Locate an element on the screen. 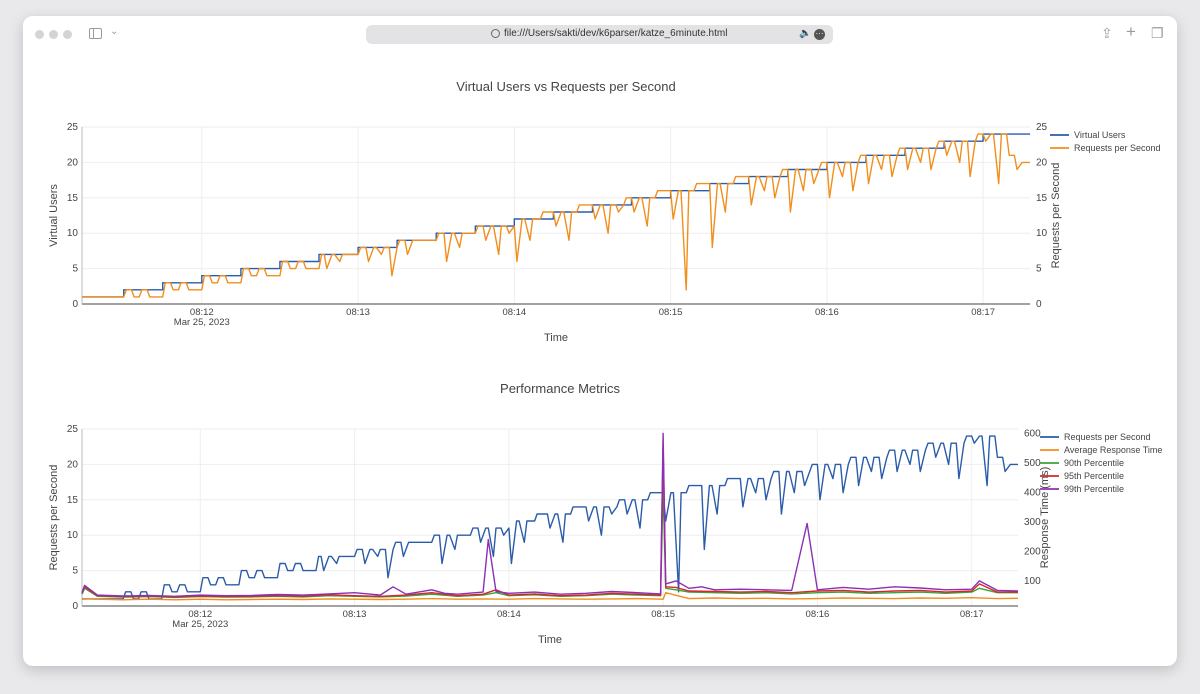 This screenshot has width=1200, height=694. legend-label: 99th Percentile is located at coordinates (1094, 489).